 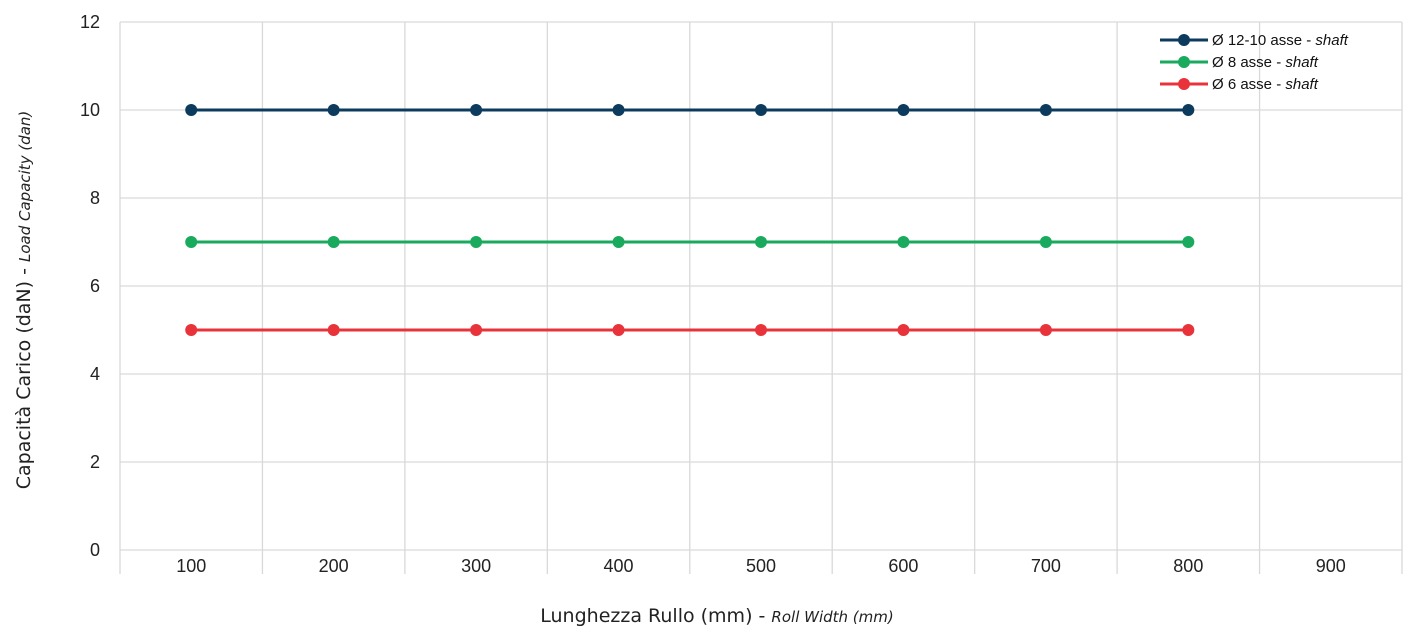 I want to click on y-axis-ticks: 0 2 4 6 8 10 12, so click(x=90, y=286).